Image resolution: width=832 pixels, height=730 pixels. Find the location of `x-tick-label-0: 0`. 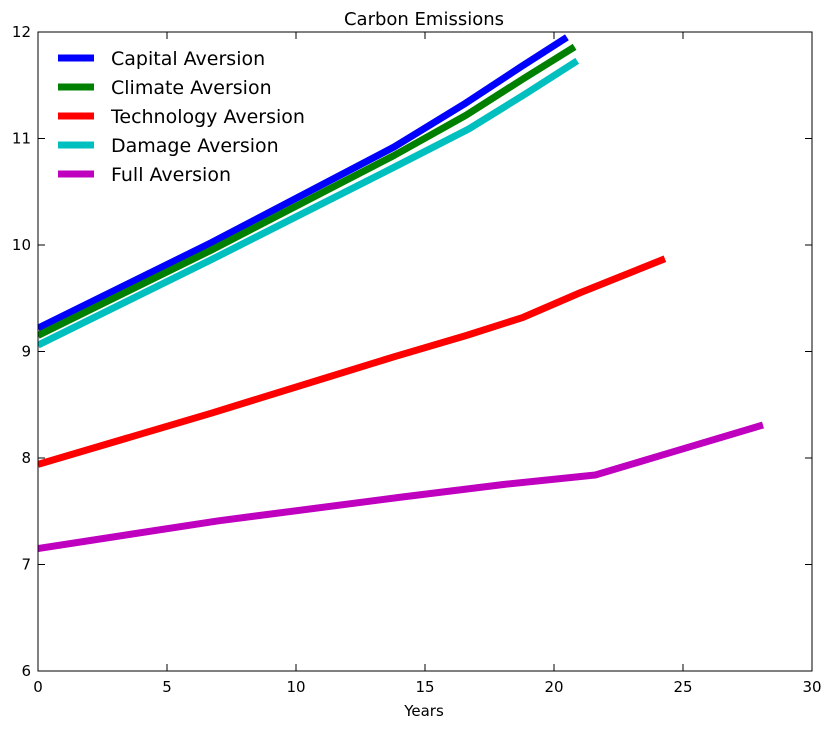

x-tick-label-0: 0 is located at coordinates (38, 687).